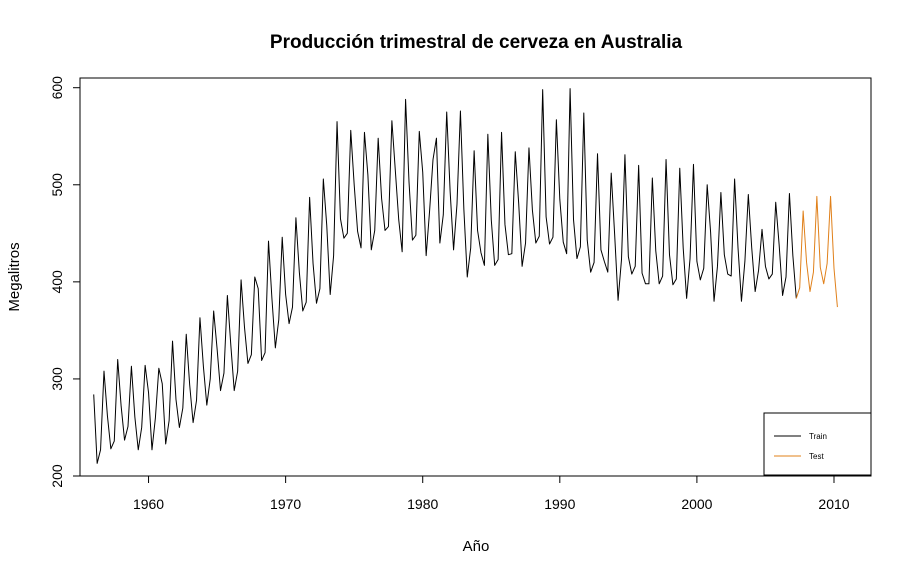  I want to click on y-tick-label: 200, so click(57, 476).